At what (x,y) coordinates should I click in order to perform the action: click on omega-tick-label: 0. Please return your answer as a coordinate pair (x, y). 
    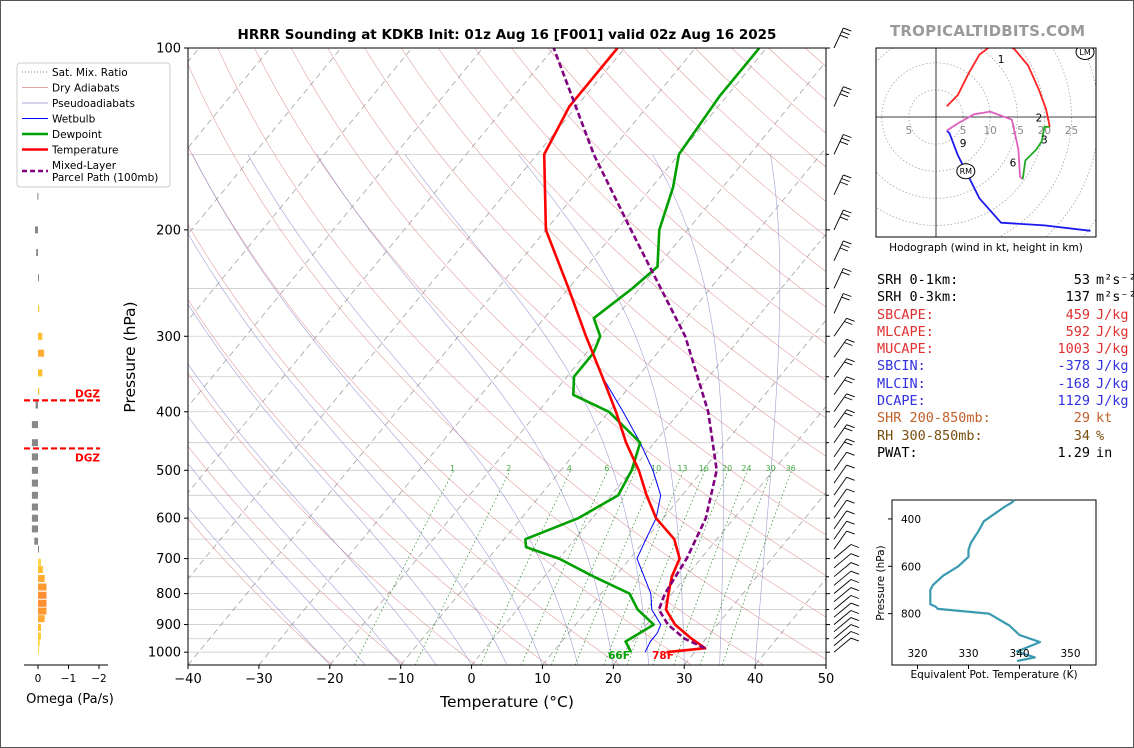
    Looking at the image, I should click on (38, 679).